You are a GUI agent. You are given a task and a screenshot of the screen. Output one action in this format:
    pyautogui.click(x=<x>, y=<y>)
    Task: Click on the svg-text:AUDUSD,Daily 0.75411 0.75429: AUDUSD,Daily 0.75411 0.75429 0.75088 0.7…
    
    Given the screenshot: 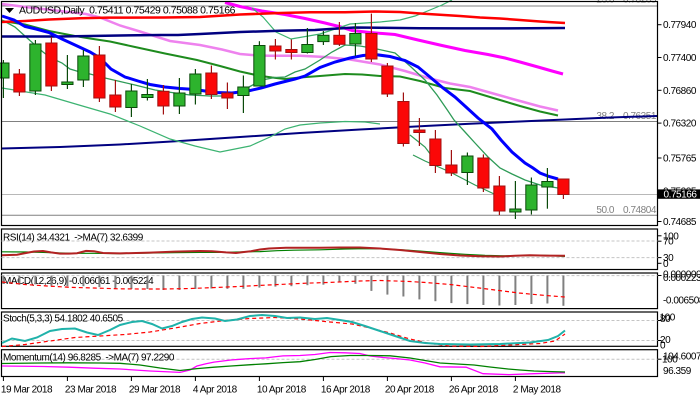 What is the action you would take?
    pyautogui.click(x=127, y=11)
    